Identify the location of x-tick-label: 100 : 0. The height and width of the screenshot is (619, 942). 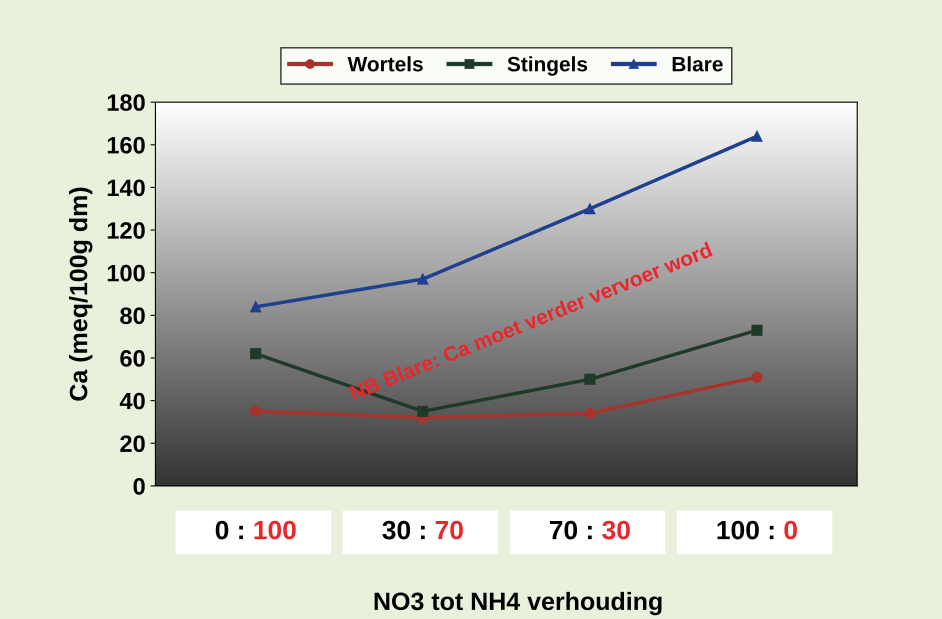
(757, 530).